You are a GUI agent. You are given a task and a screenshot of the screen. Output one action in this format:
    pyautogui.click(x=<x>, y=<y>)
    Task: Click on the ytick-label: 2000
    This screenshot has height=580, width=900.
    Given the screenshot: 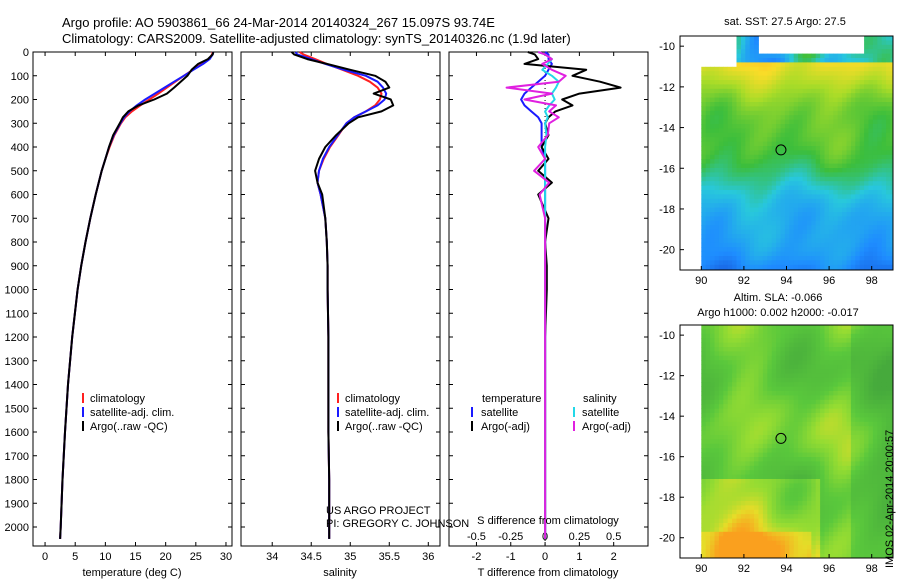 What is the action you would take?
    pyautogui.click(x=17, y=528)
    